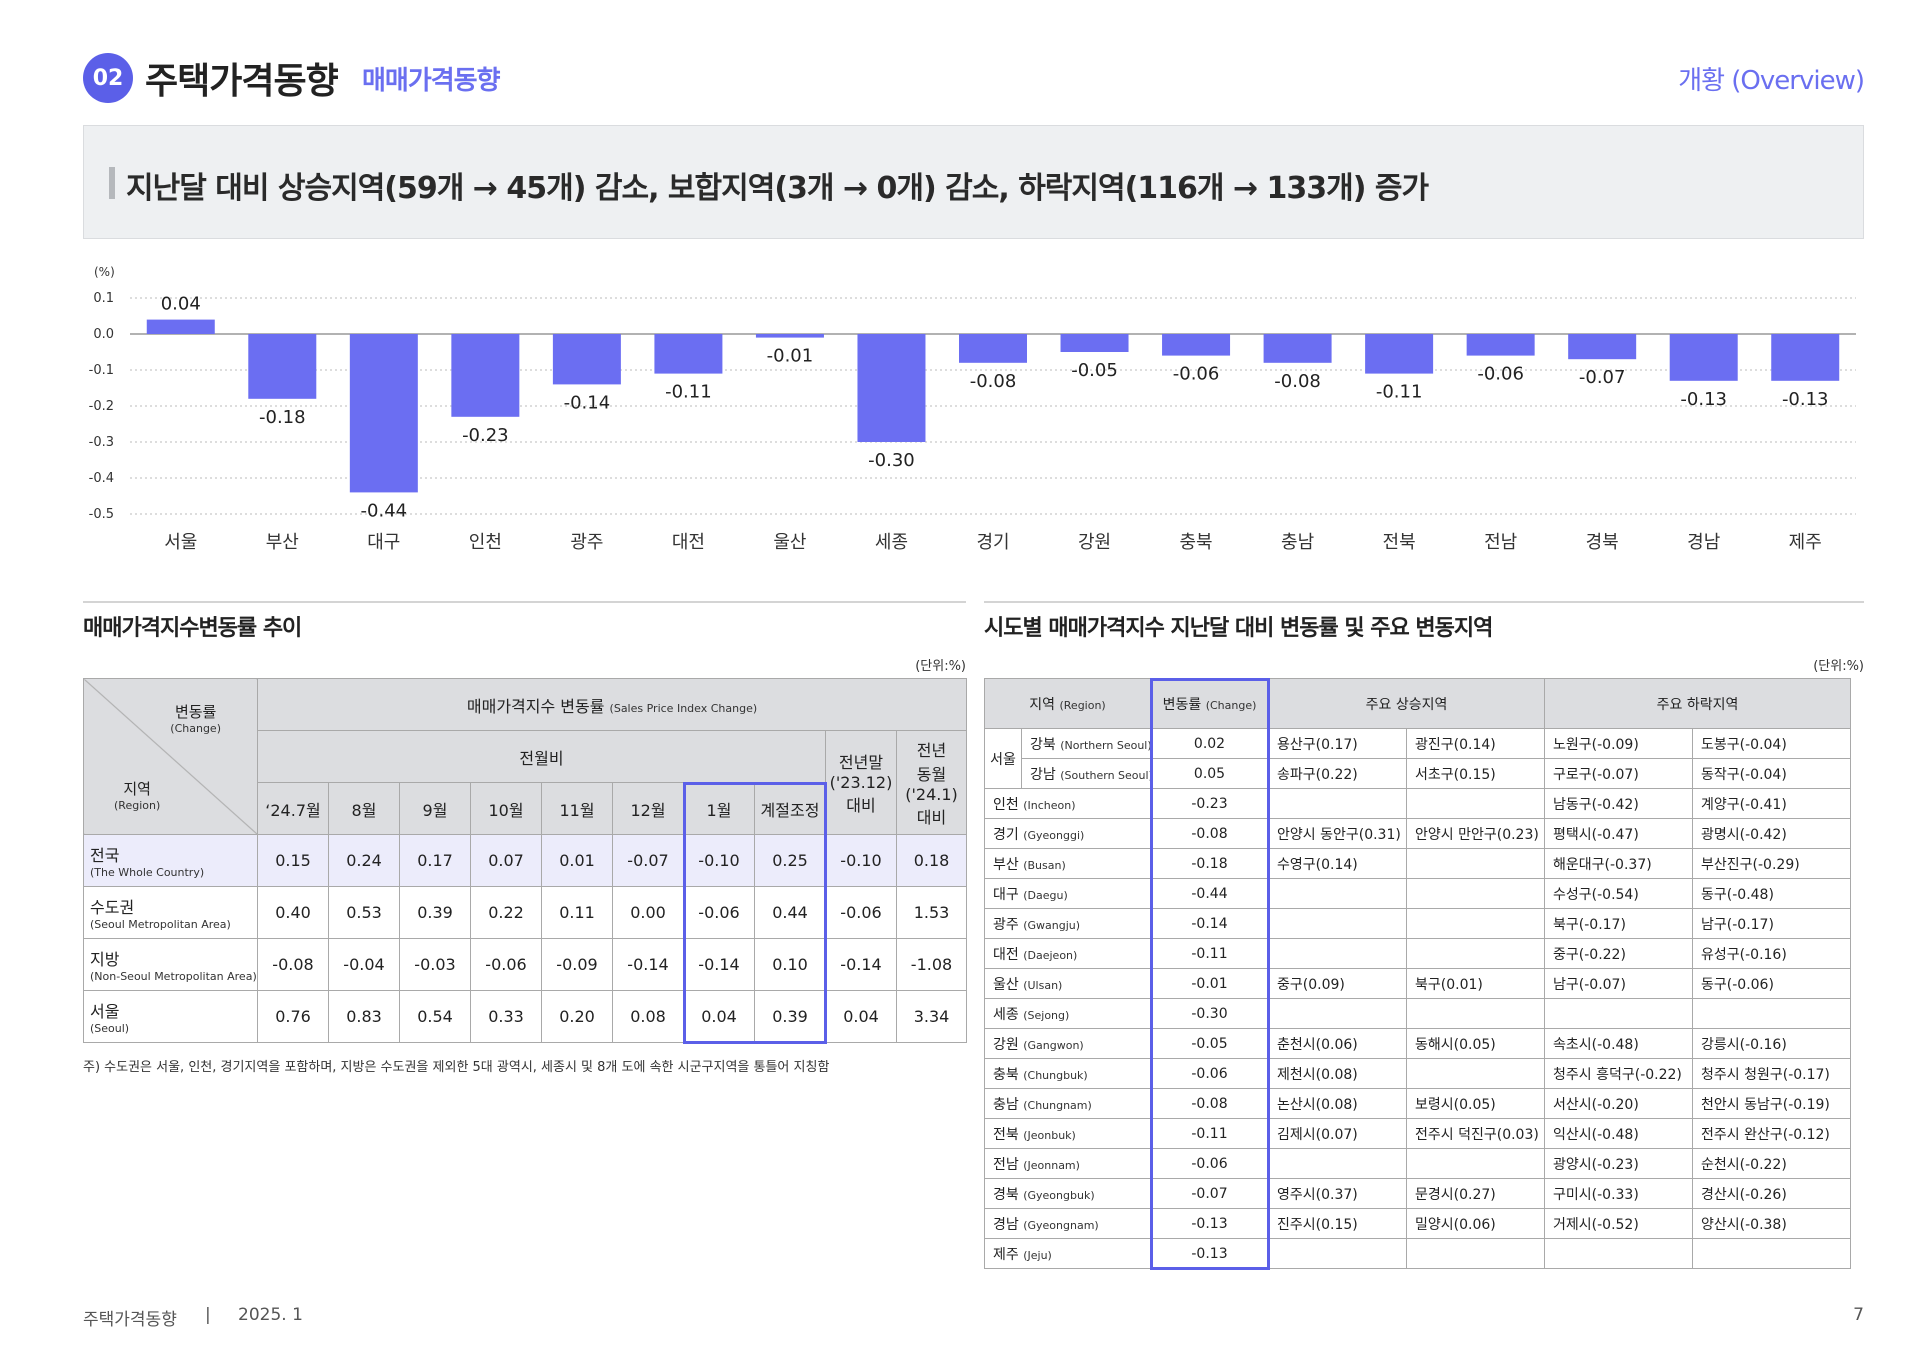 Image resolution: width=1920 pixels, height=1357 pixels. What do you see at coordinates (105, 959) in the screenshot?
I see `region-name: 지방` at bounding box center [105, 959].